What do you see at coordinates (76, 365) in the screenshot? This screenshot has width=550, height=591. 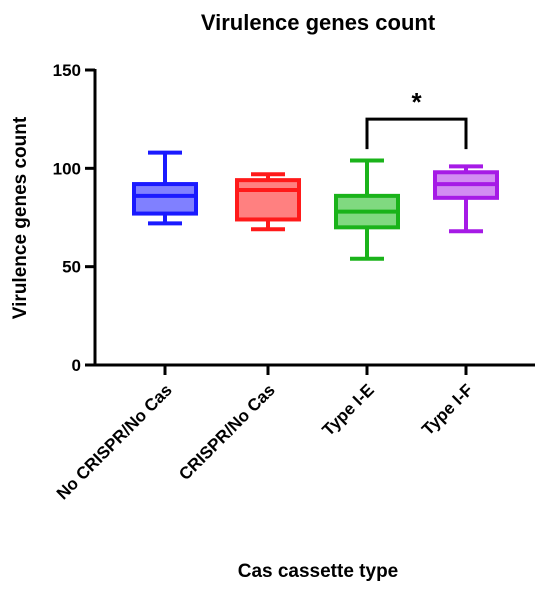 I see `y-tick-label: 0` at bounding box center [76, 365].